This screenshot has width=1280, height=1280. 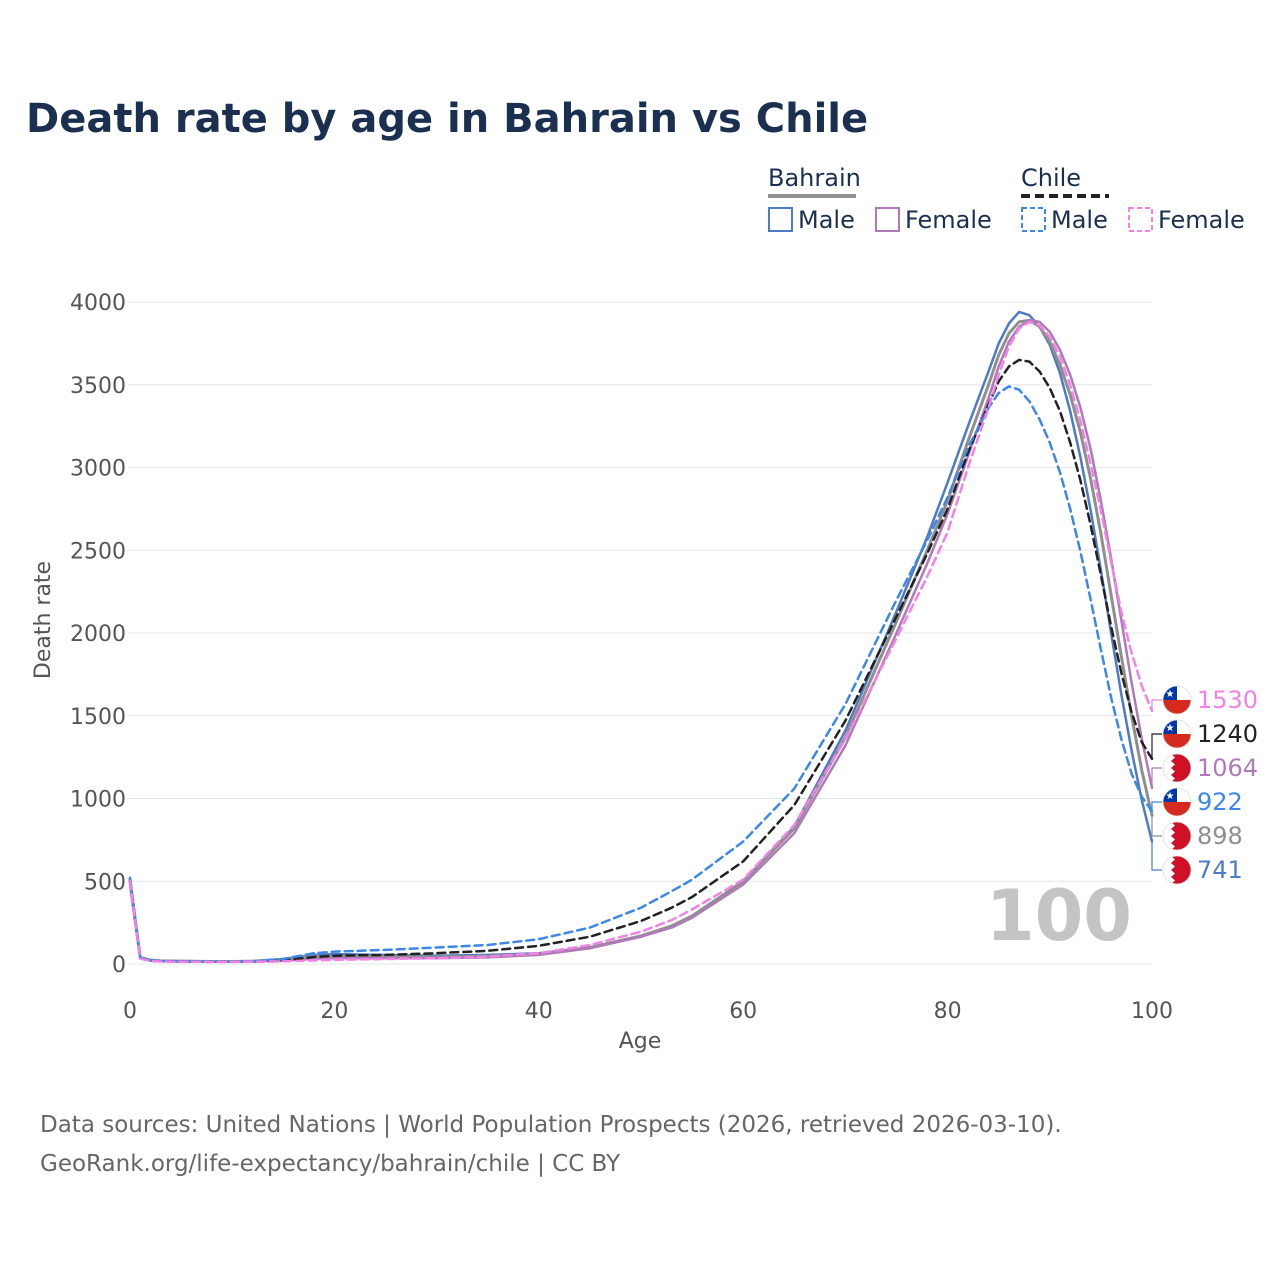 What do you see at coordinates (334, 1011) in the screenshot?
I see `x-tick-label: 20` at bounding box center [334, 1011].